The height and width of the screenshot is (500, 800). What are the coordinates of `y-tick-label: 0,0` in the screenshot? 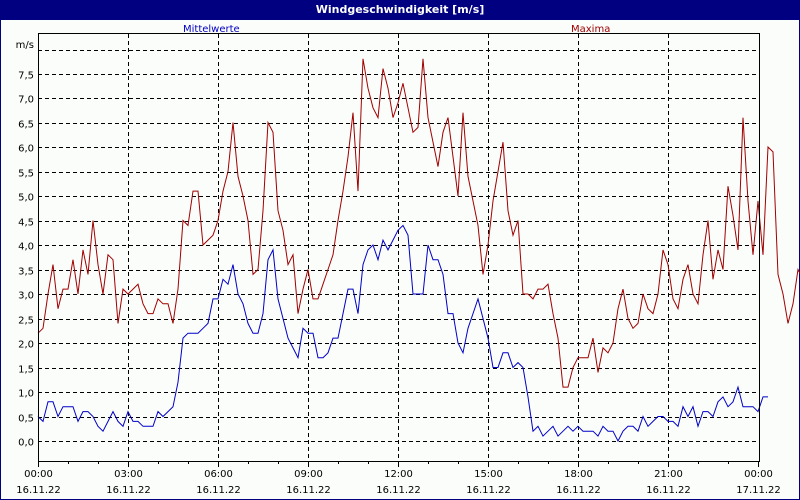 It's located at (26, 443).